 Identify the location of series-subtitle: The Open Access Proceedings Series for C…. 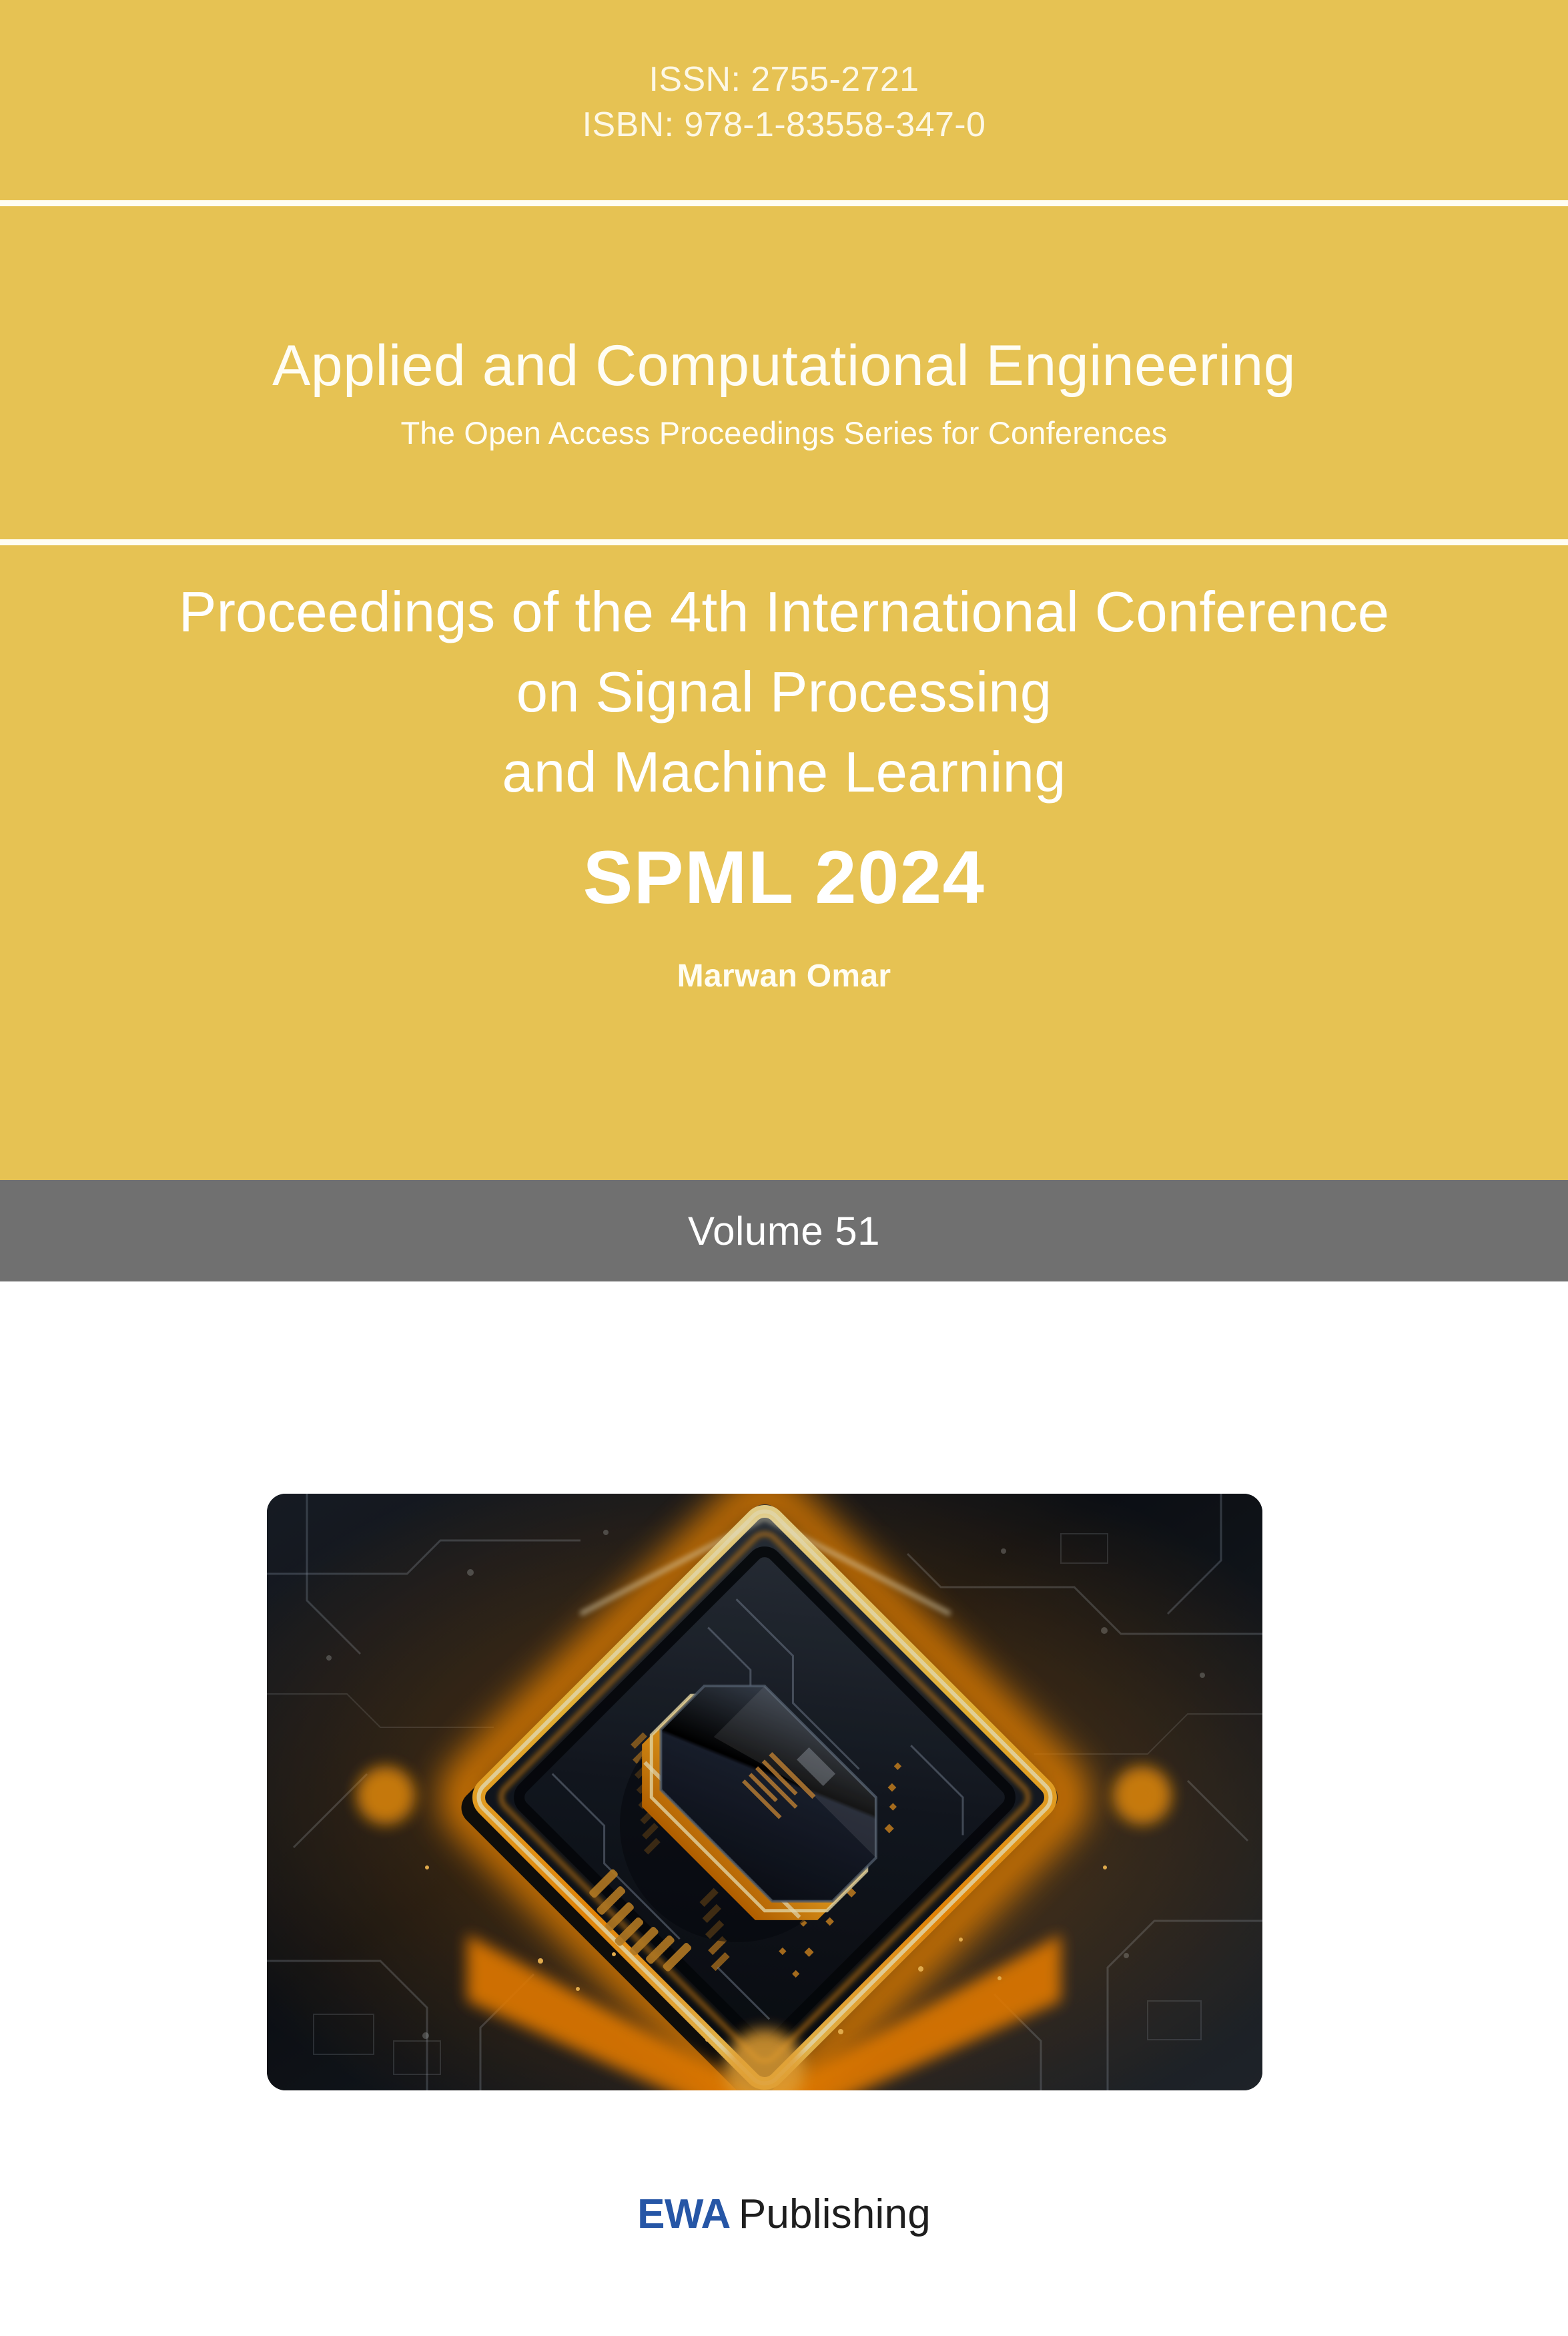
(784, 433).